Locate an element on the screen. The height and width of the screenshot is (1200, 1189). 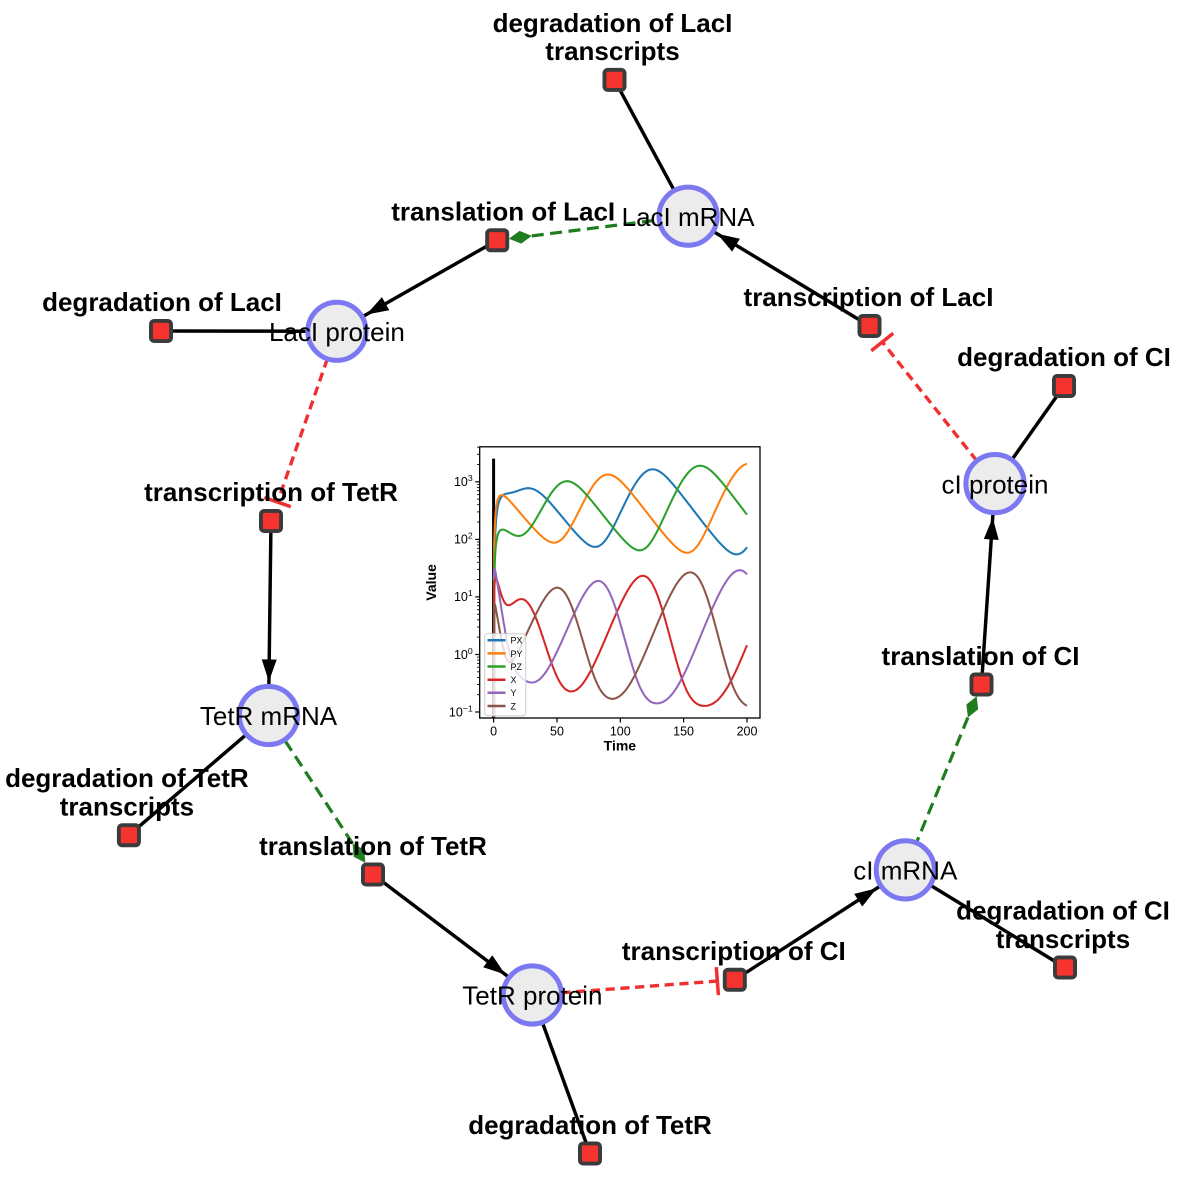
svg-text: PZ is located at coordinates (517, 667).